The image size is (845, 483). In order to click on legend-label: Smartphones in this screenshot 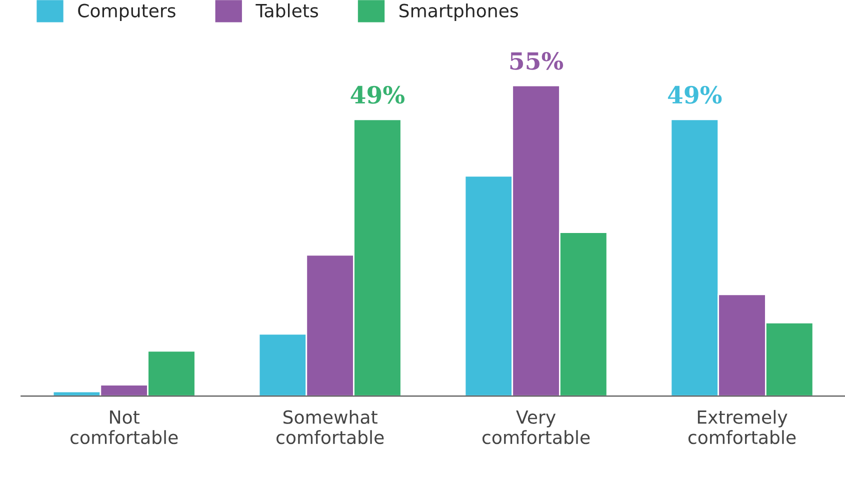, I will do `click(459, 12)`.